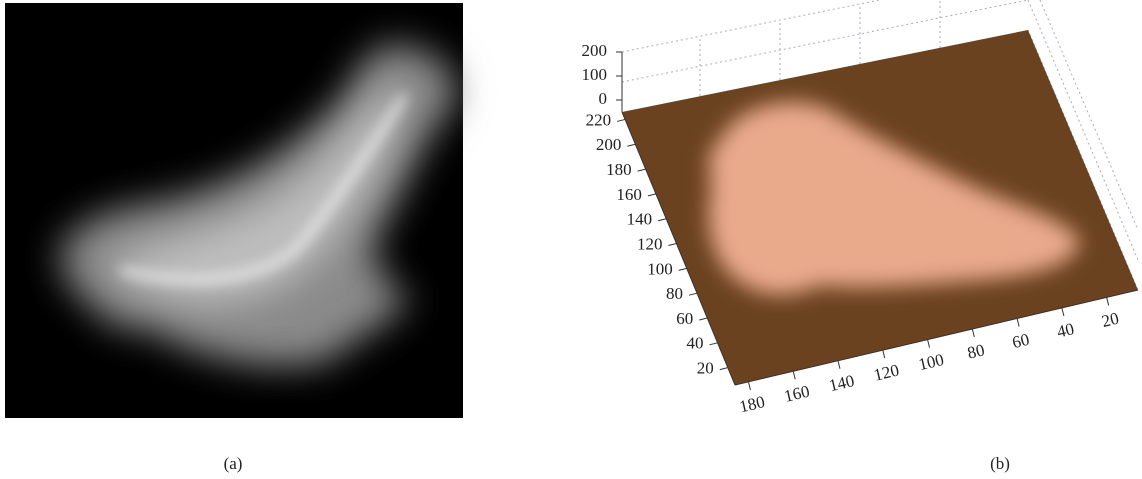 The height and width of the screenshot is (479, 1142). What do you see at coordinates (1000, 463) in the screenshot?
I see `caption: (b)` at bounding box center [1000, 463].